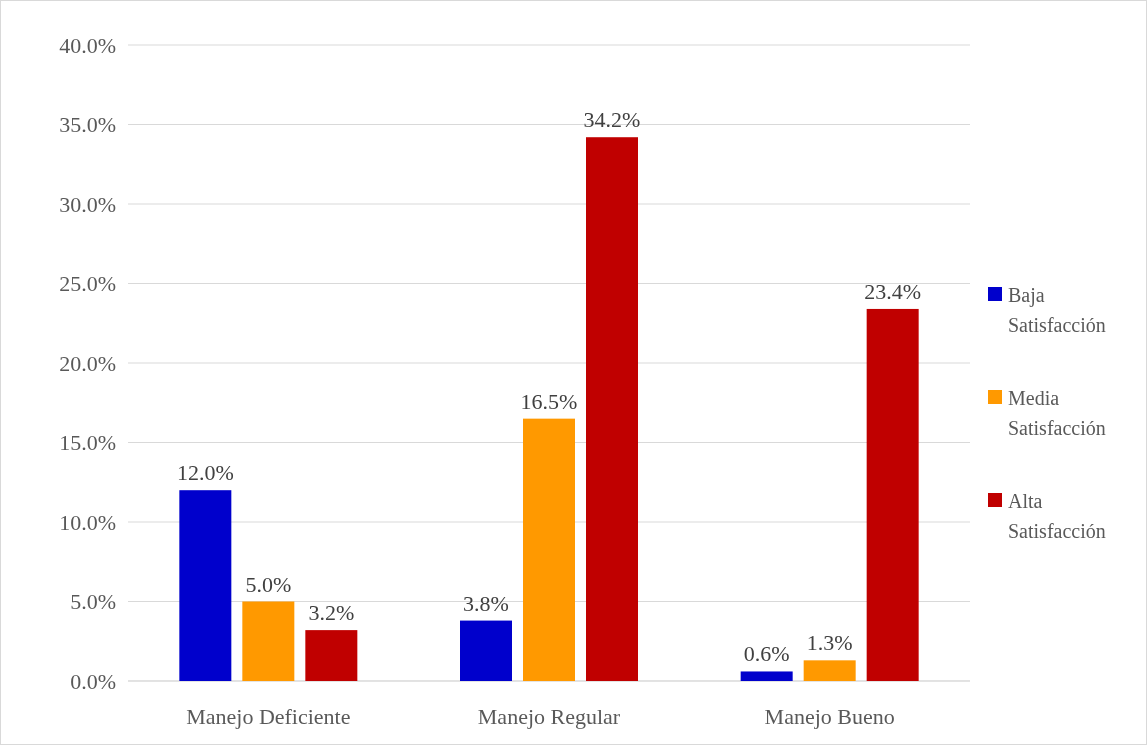 The width and height of the screenshot is (1147, 745). Describe the element at coordinates (268, 584) in the screenshot. I see `data-label: 5.0%` at that location.